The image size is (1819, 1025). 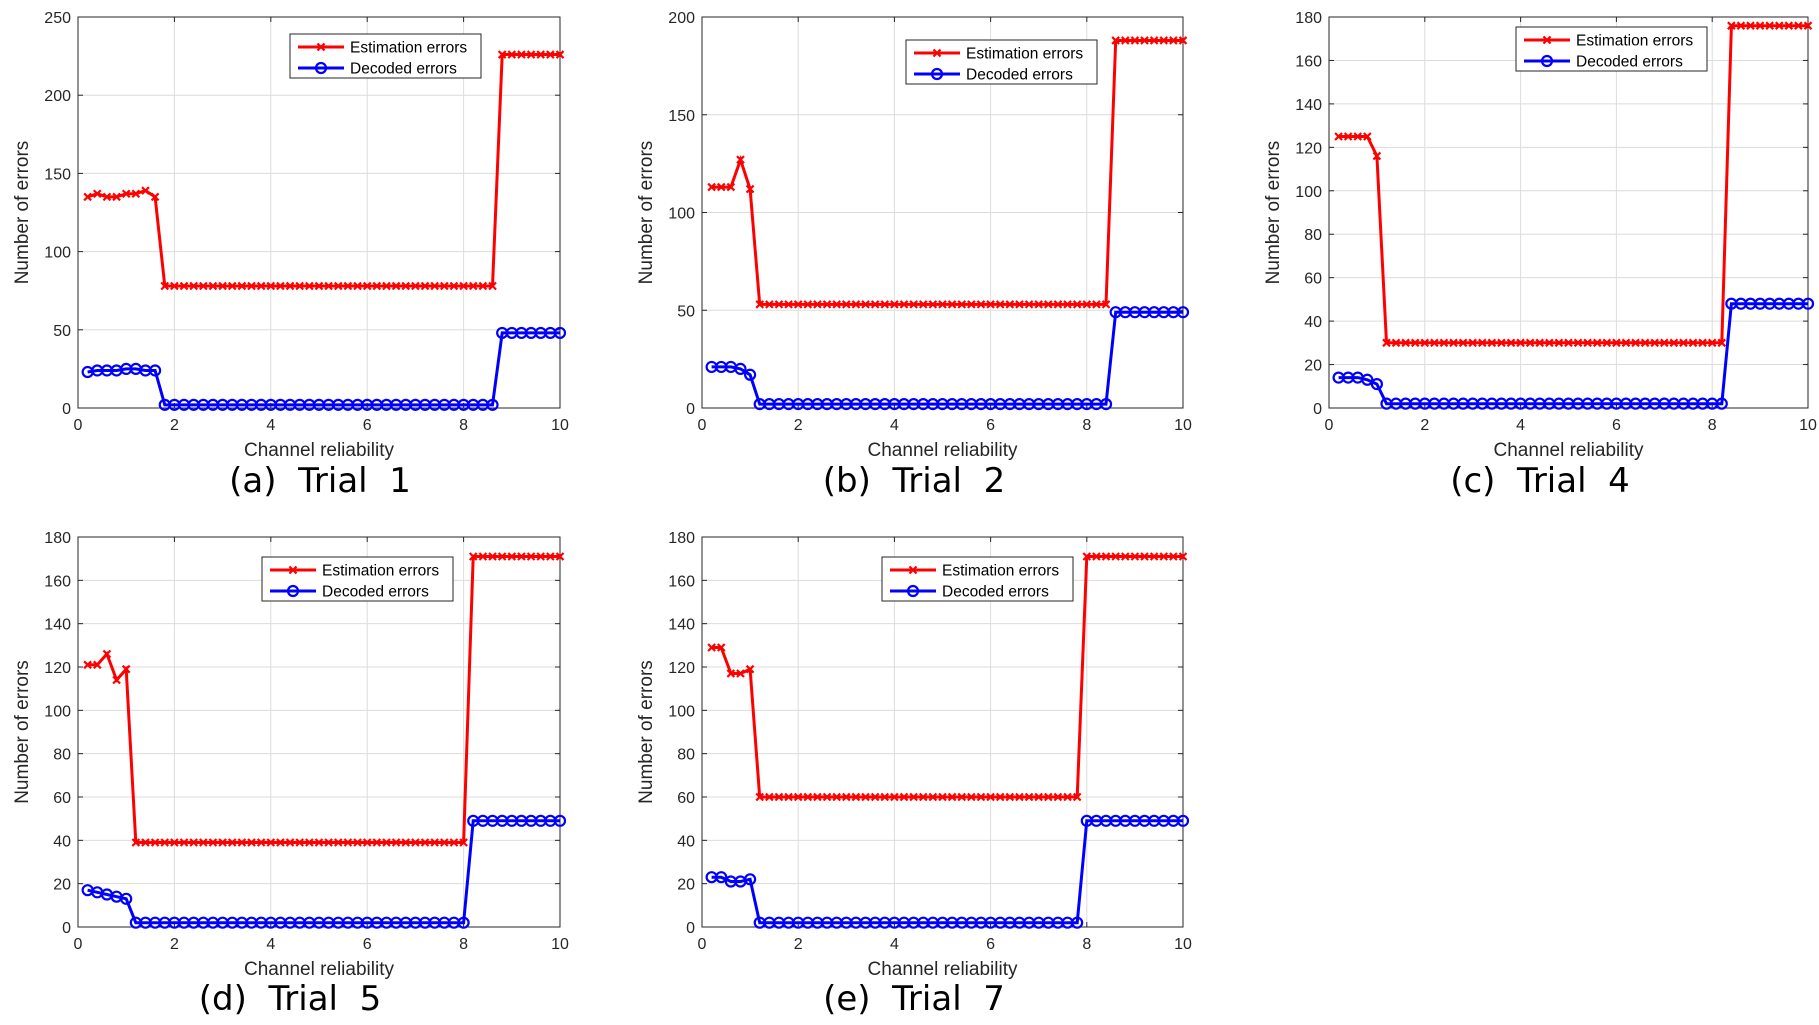 I want to click on axes-box, so click(x=1568, y=212).